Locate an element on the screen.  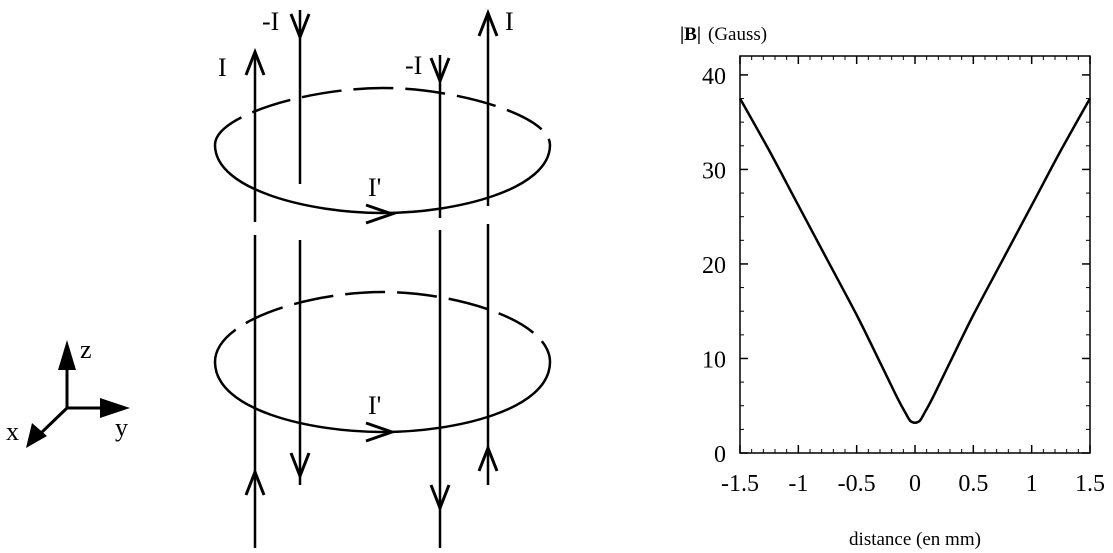
wire-1-label: I is located at coordinates (222, 67).